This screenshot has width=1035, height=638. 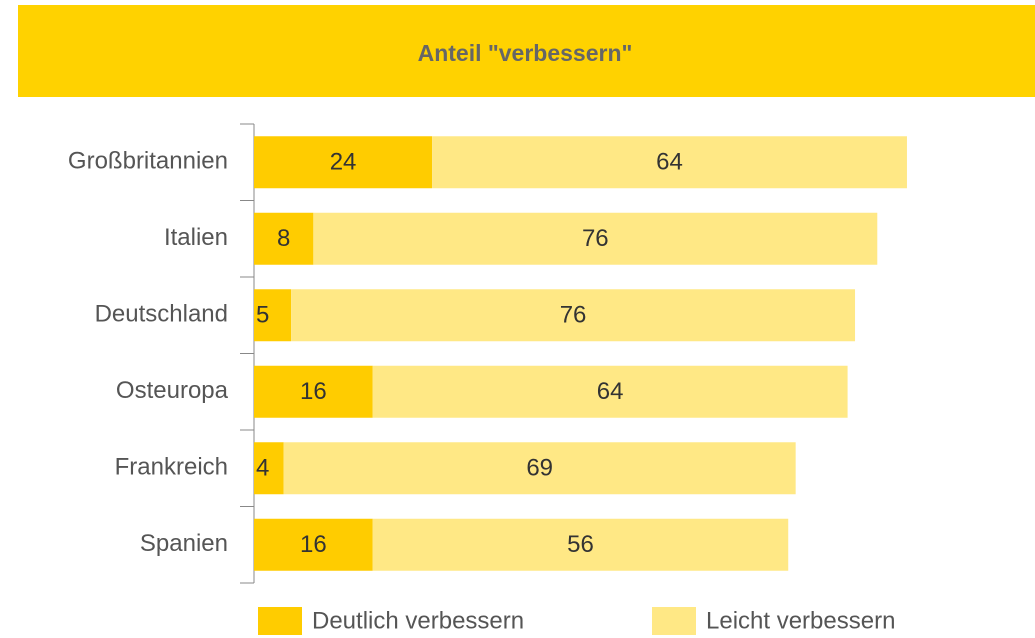 What do you see at coordinates (262, 315) in the screenshot?
I see `value-label: 5` at bounding box center [262, 315].